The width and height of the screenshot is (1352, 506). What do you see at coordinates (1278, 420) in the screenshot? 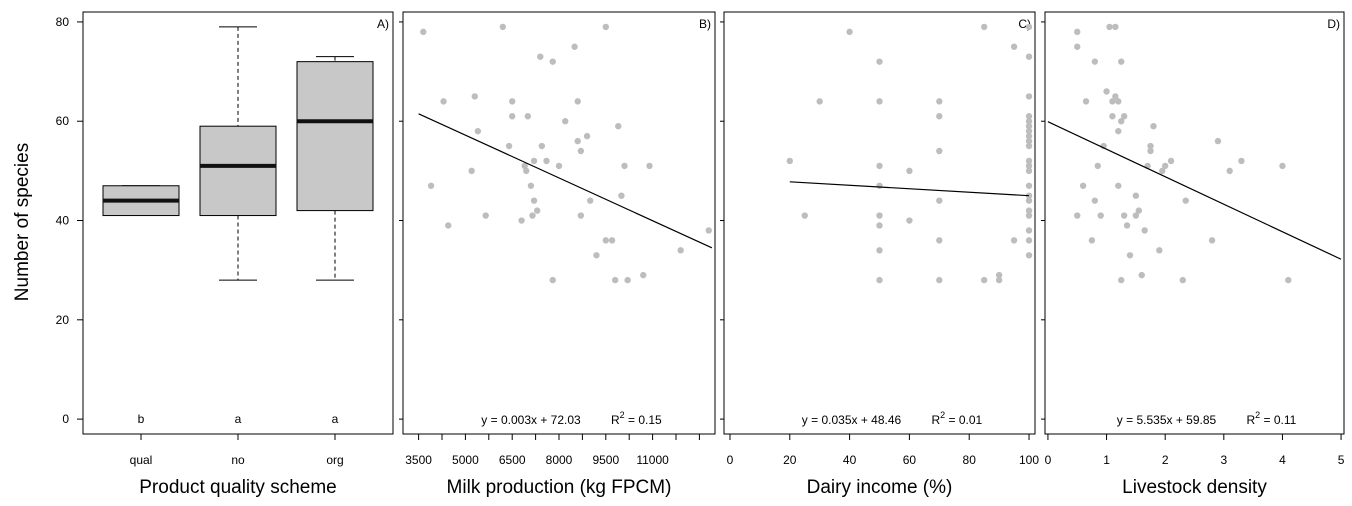
I see `r-squared-value: = 0.11` at bounding box center [1278, 420].